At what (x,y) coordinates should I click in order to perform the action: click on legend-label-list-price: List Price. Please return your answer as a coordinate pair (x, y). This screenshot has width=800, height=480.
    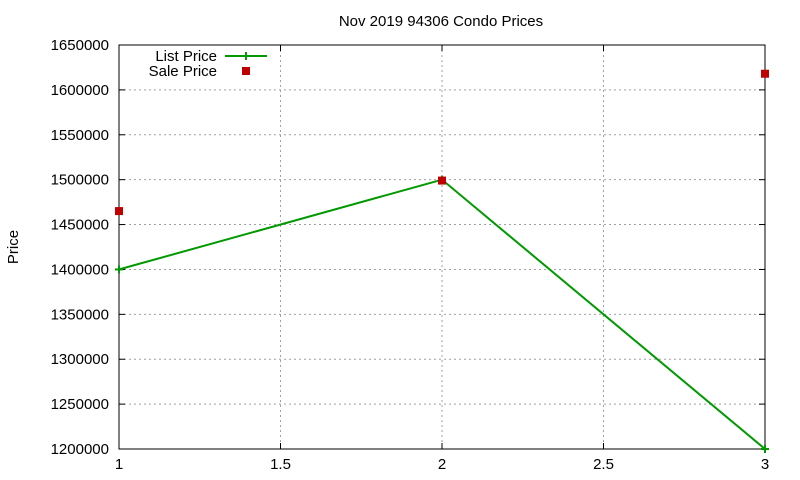
    Looking at the image, I should click on (186, 56).